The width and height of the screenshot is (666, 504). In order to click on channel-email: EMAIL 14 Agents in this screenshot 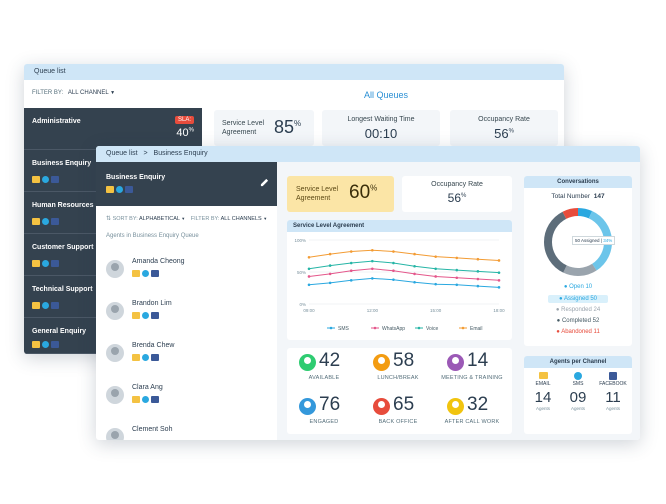, I will do `click(543, 391)`.